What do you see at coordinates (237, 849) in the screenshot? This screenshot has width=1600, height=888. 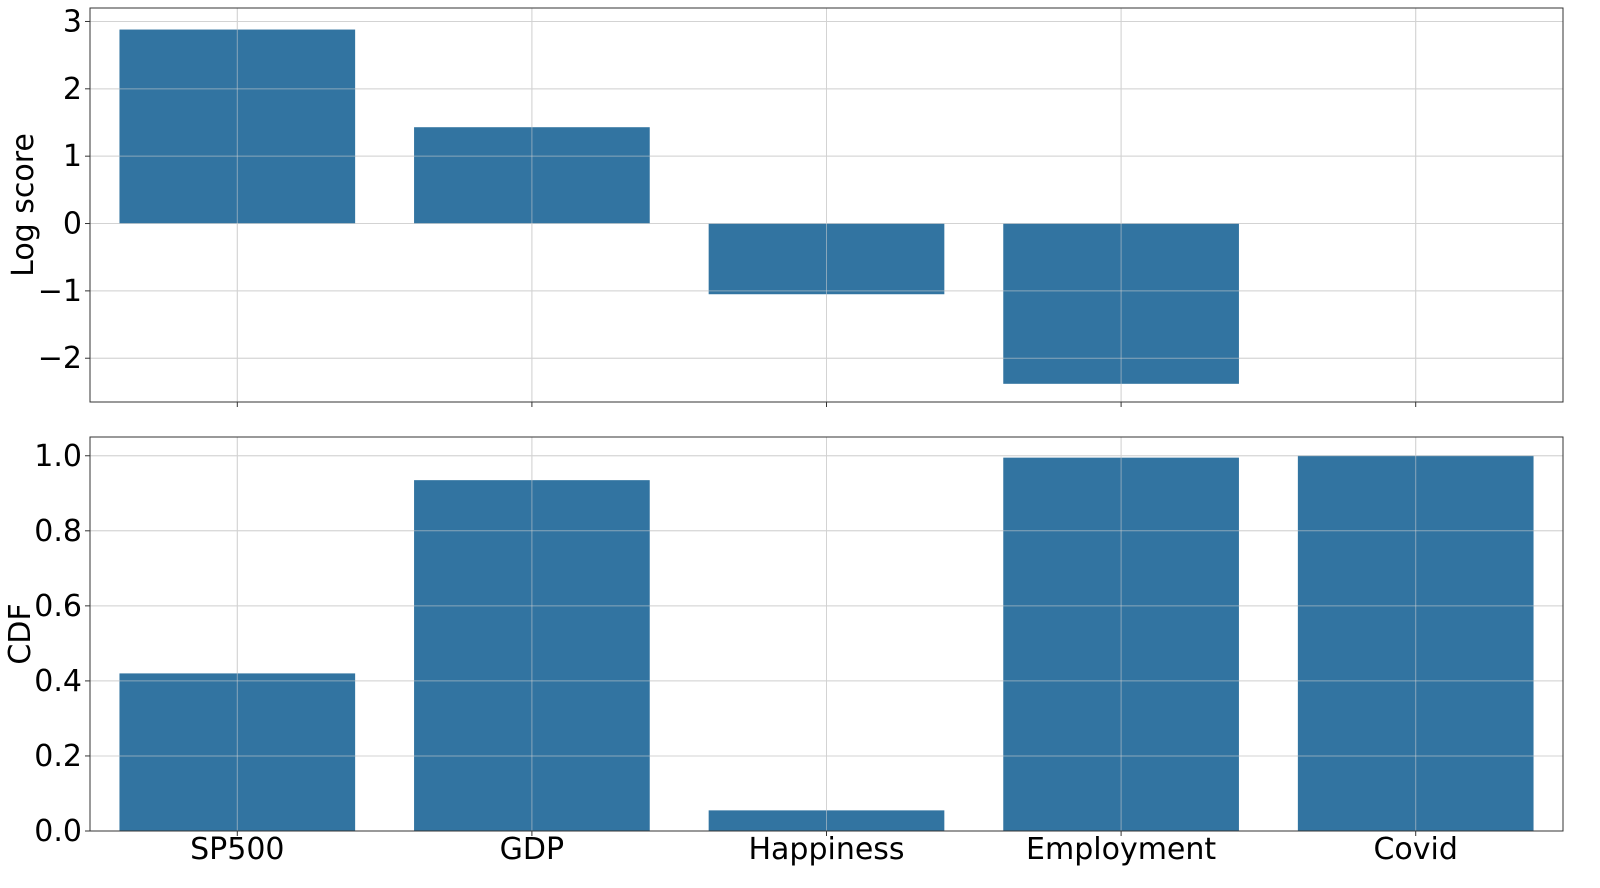 I see `x-tick-label-sp500: SP500` at bounding box center [237, 849].